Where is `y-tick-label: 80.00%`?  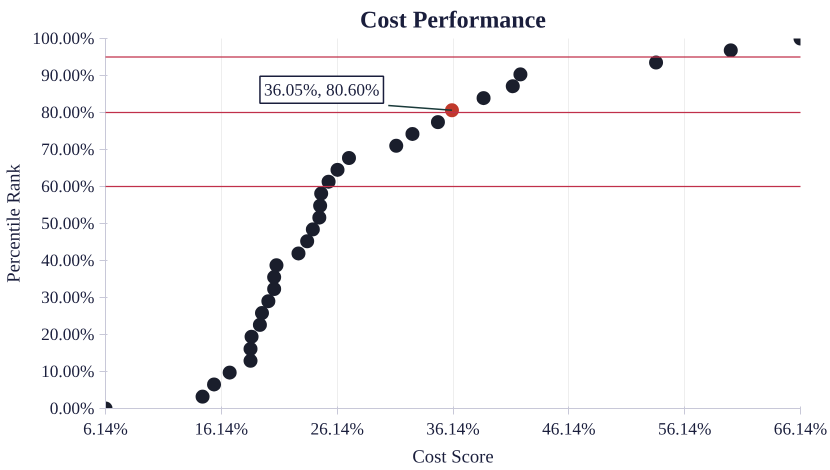
y-tick-label: 80.00% is located at coordinates (68, 112).